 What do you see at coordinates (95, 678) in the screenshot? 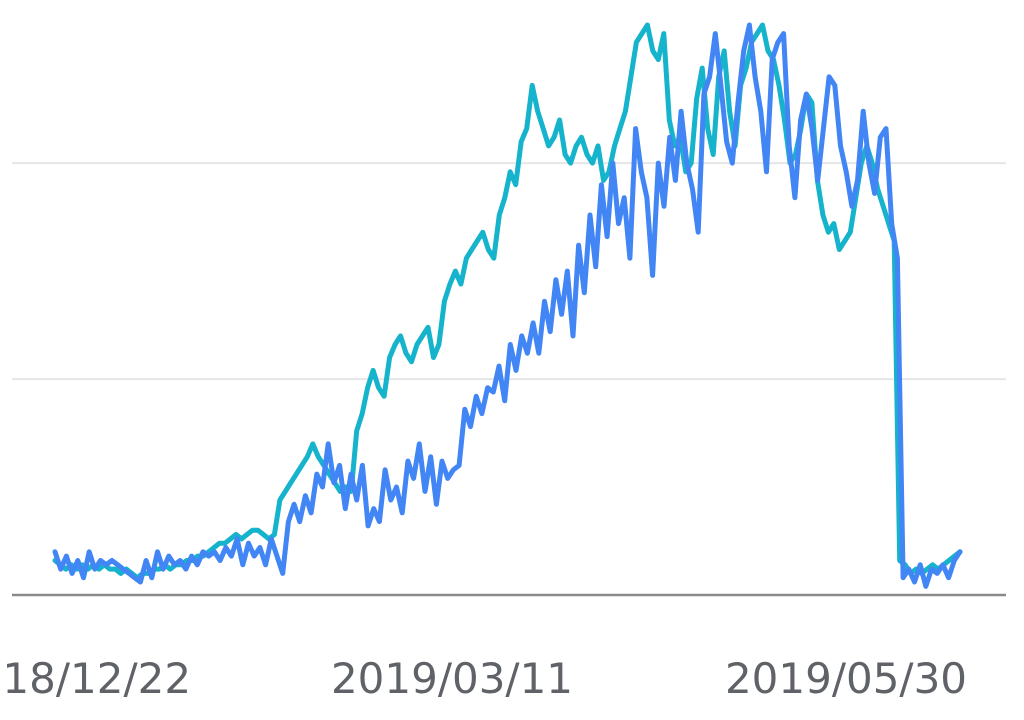
I see `x-tick-label-1: 2018/12/22` at bounding box center [95, 678].